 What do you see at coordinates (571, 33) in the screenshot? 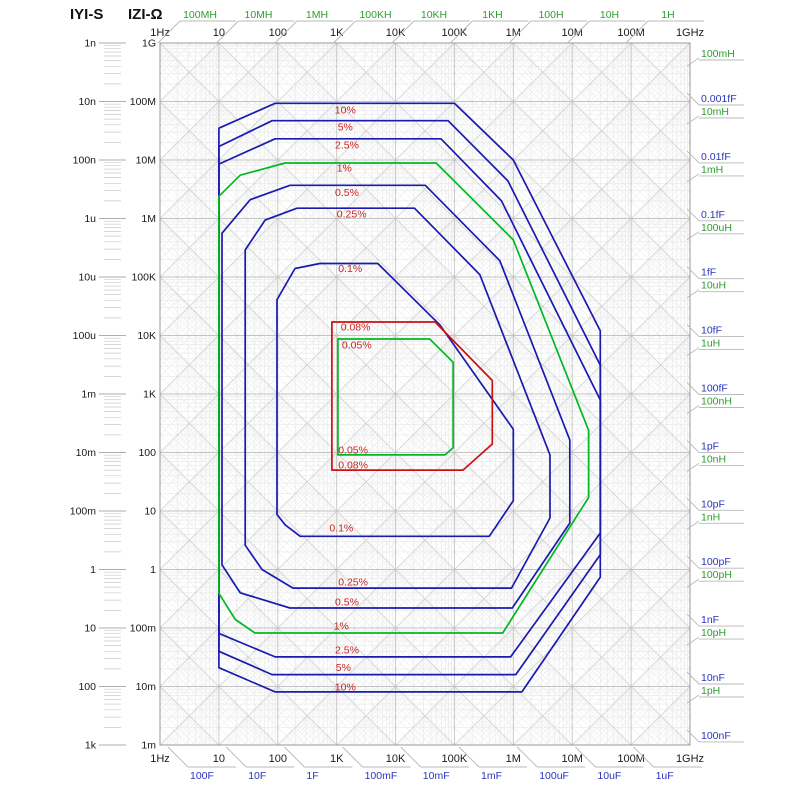
I see `freq-tick-top: 10M` at bounding box center [571, 33].